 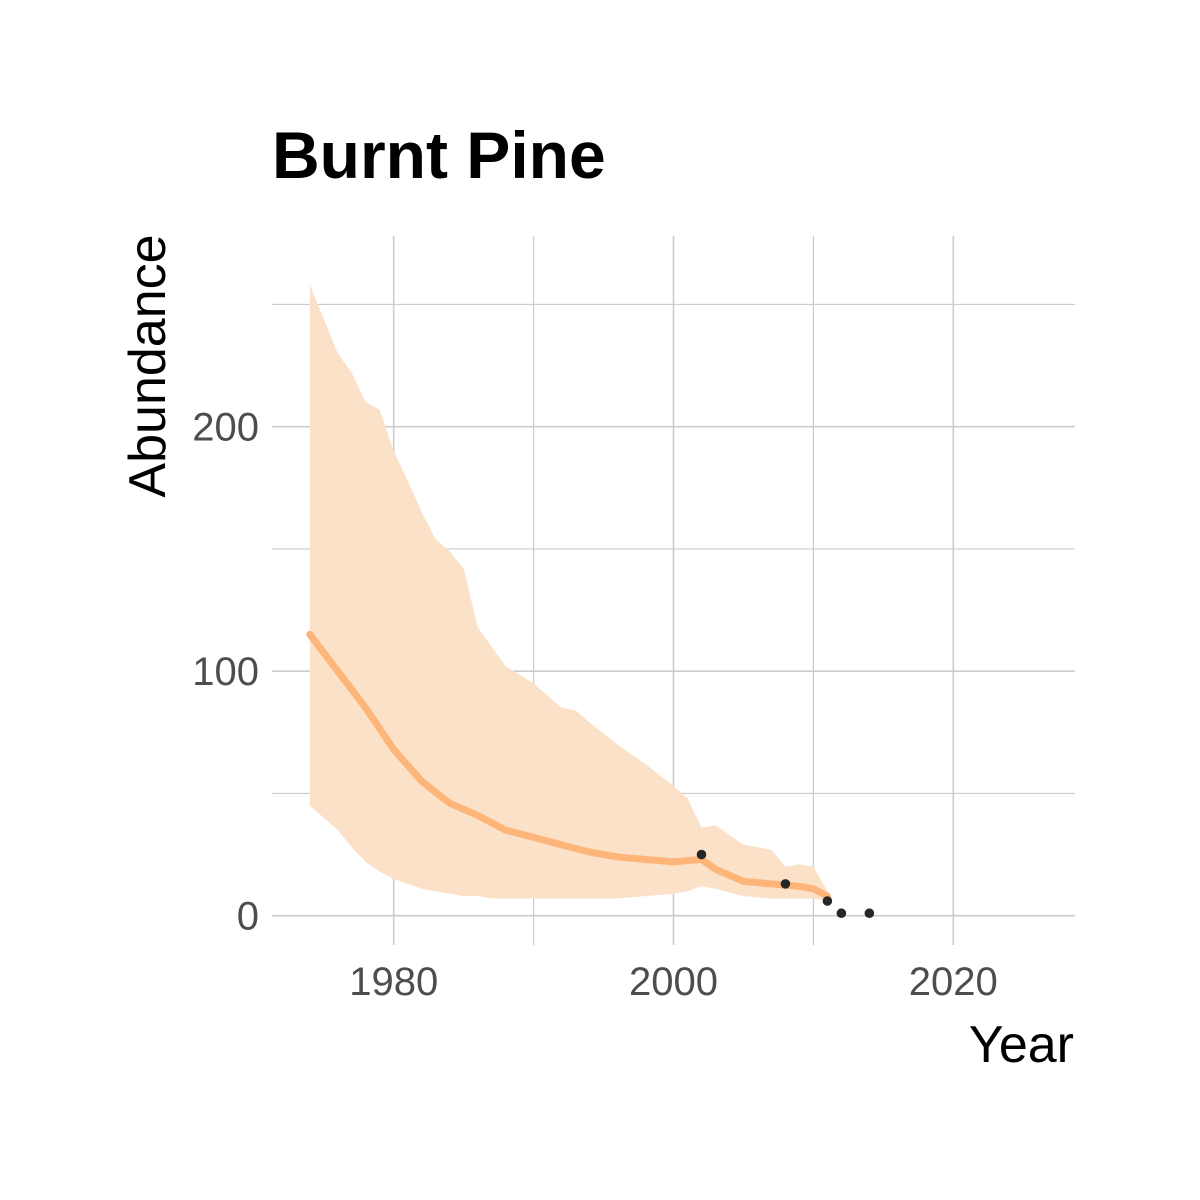 What do you see at coordinates (393, 982) in the screenshot?
I see `x-tick-label: 1980` at bounding box center [393, 982].